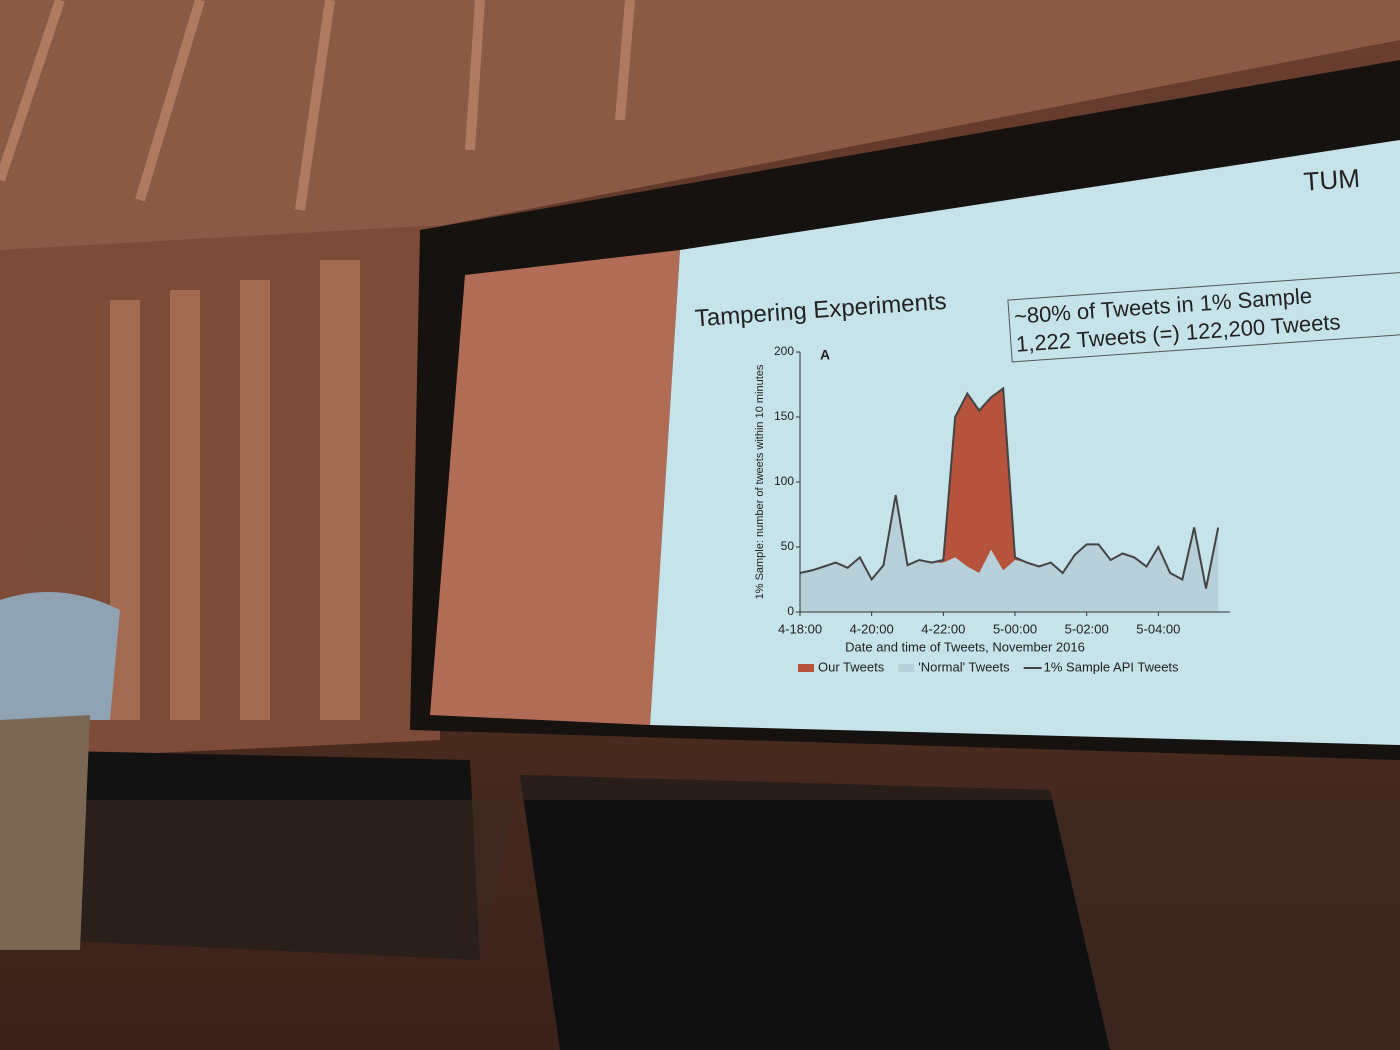  I want to click on legend-label: 'Normal' Tweets, so click(964, 666).